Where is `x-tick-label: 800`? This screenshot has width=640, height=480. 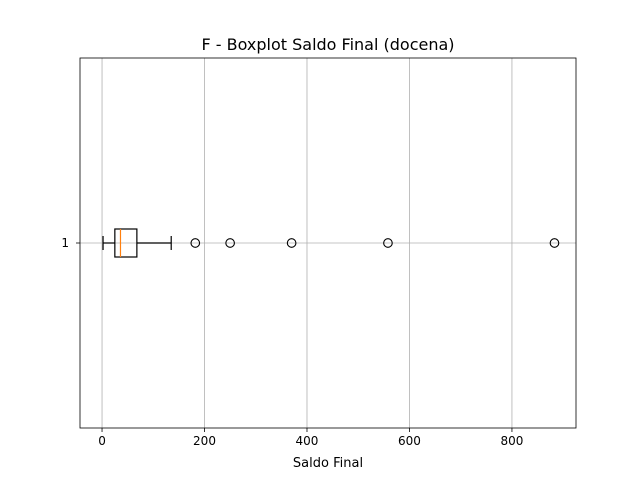 x-tick-label: 800 is located at coordinates (511, 441).